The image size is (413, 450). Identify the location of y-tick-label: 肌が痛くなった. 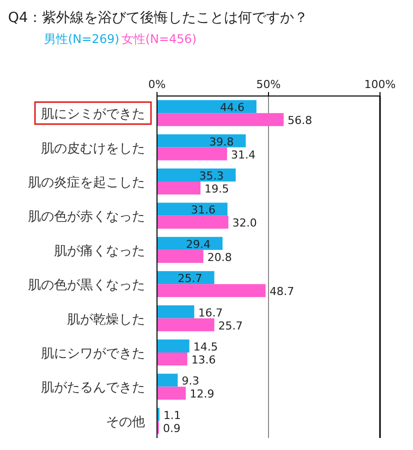
(99, 251).